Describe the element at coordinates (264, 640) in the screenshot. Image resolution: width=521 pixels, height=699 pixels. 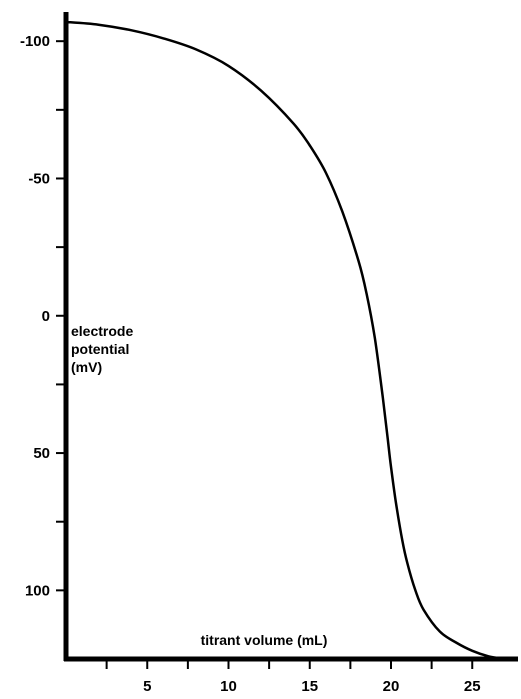
I see `x-axis-title: titrant volume (mL)` at that location.